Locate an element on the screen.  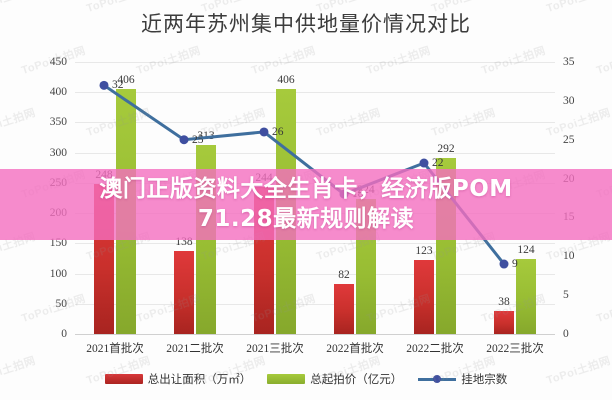
x-axis-label: 2021三批次 is located at coordinates (275, 349).